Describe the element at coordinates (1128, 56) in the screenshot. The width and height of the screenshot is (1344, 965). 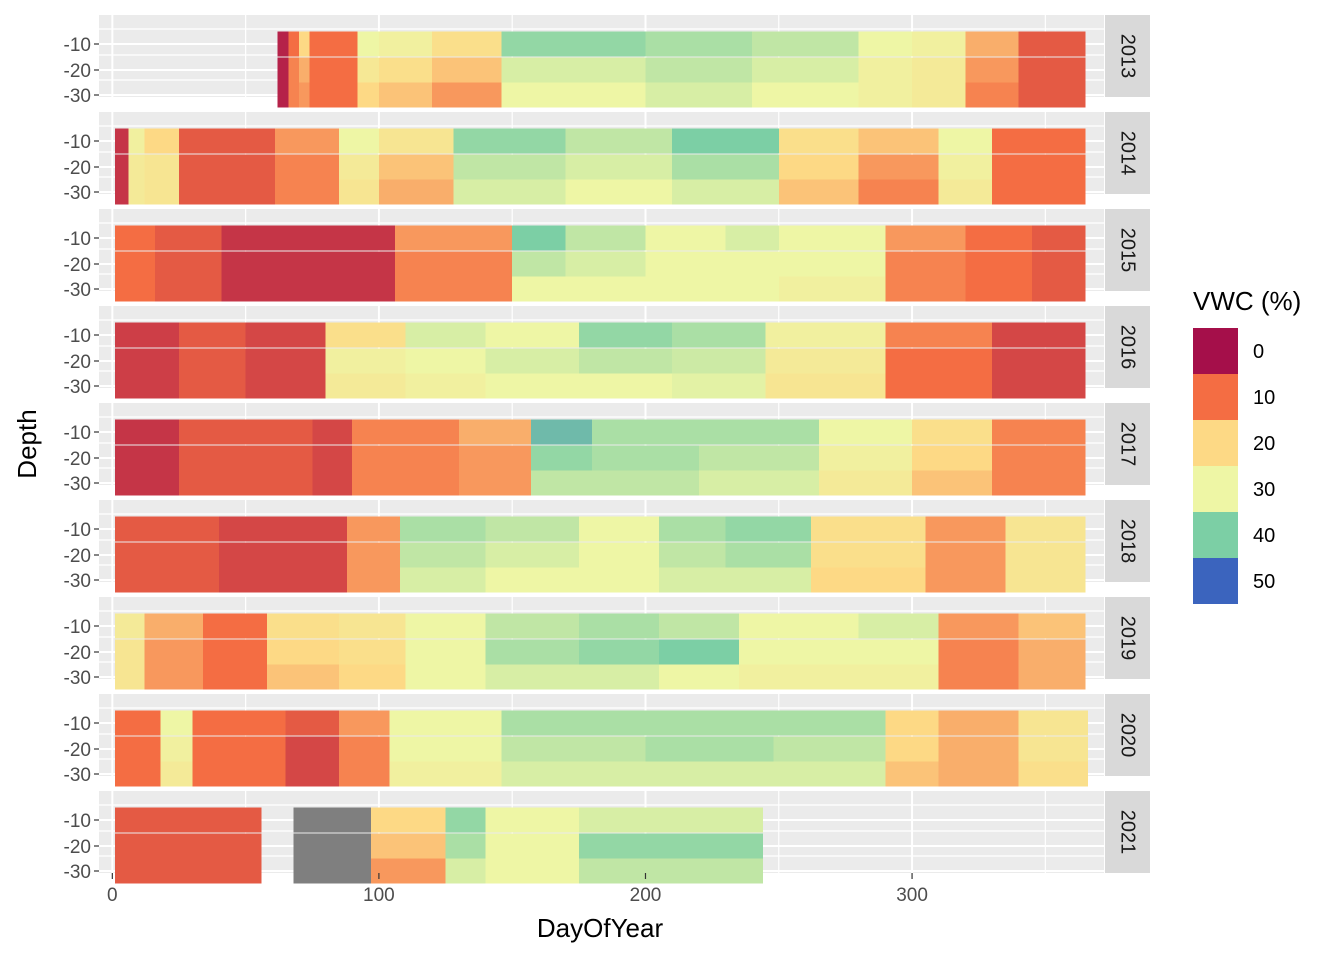
I see `facet-strip-label: 2013` at that location.